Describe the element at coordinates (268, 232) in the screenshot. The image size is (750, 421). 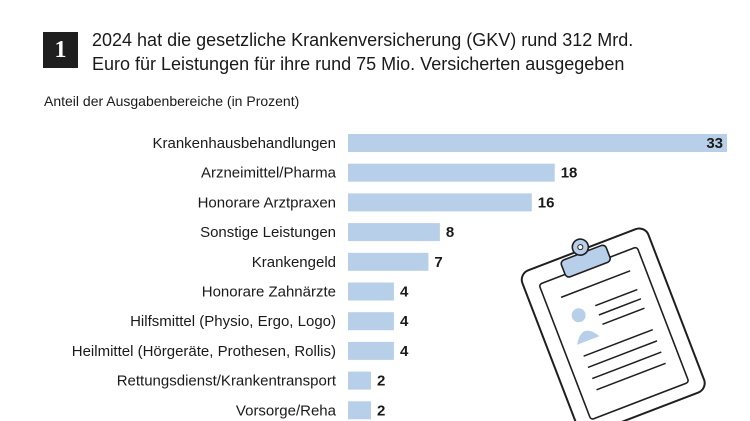
I see `category-label: Sonstige Leistungen` at that location.